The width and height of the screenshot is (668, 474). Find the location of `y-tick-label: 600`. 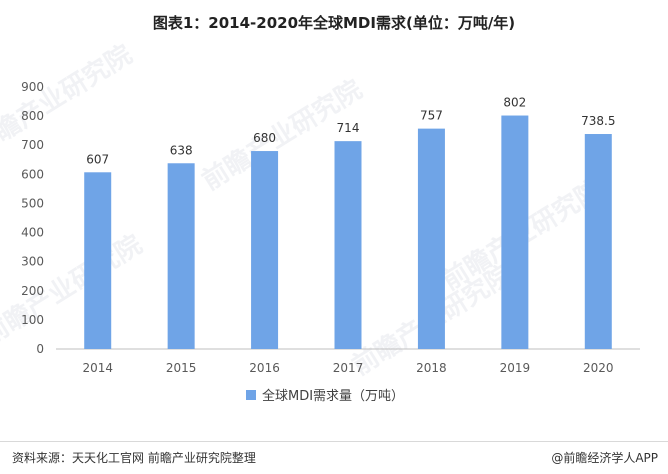

y-tick-label: 600 is located at coordinates (32, 174).